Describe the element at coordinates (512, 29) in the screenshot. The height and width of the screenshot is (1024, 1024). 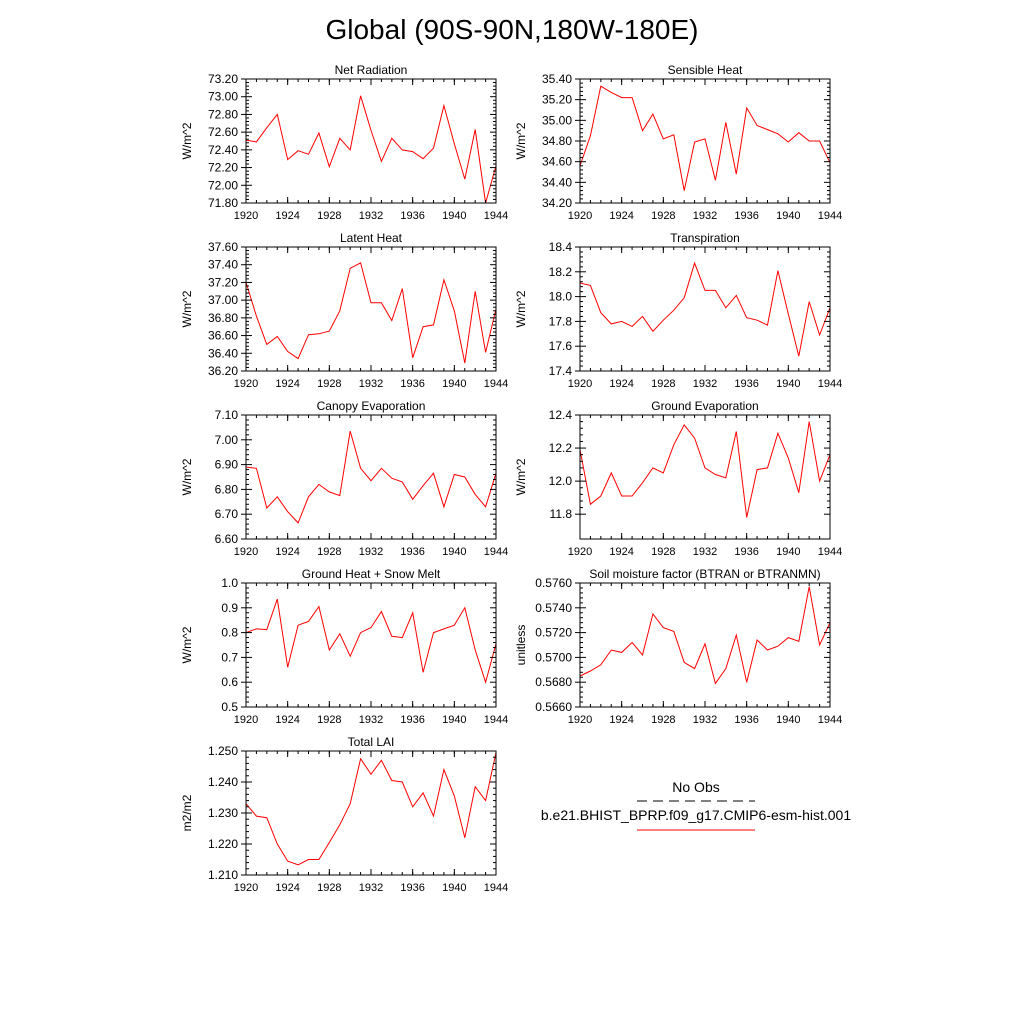
I see `figure-title: Global (90S-90N,180W-180E)` at that location.